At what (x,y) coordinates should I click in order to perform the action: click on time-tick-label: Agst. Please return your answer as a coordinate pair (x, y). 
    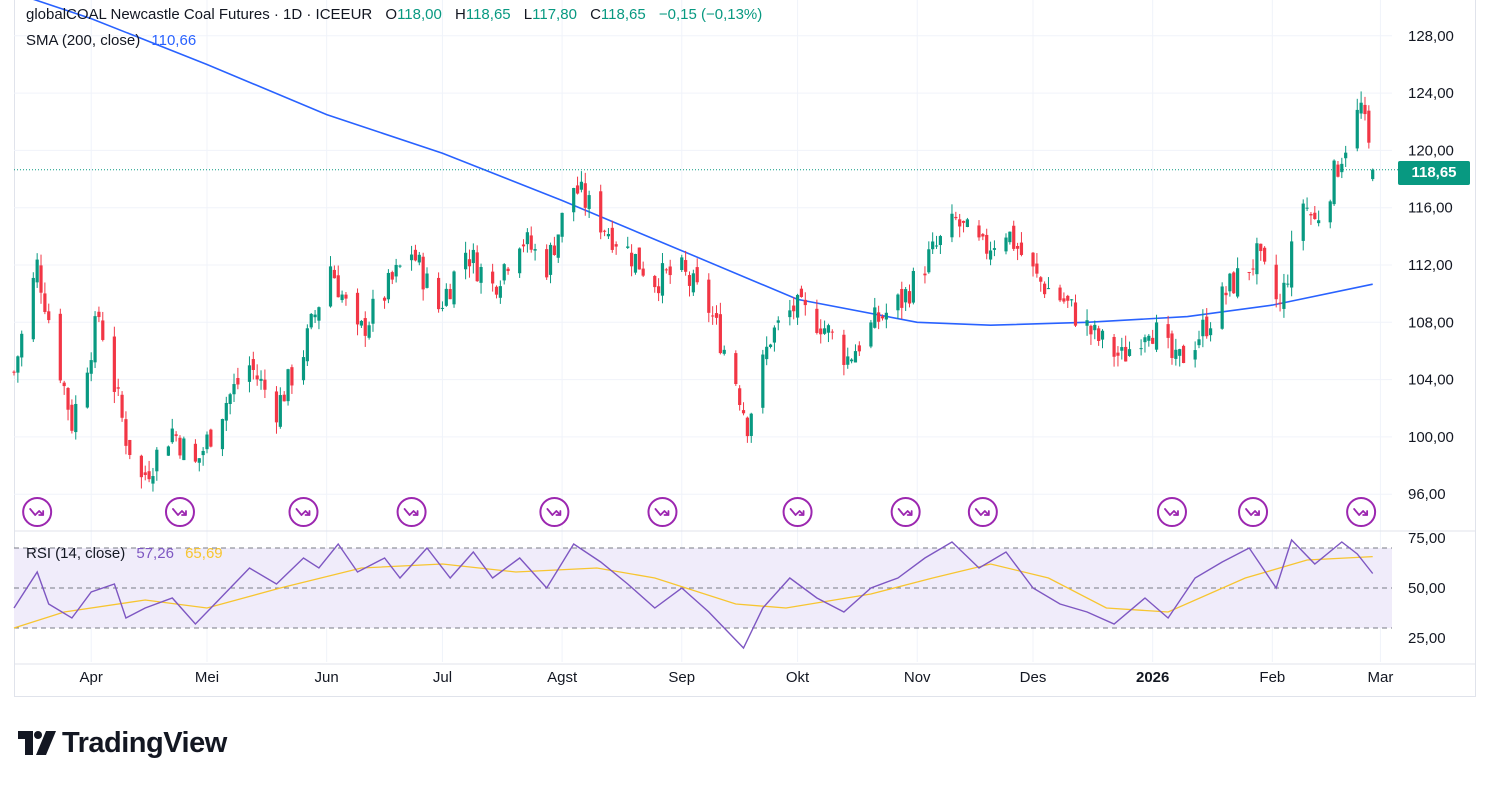
    Looking at the image, I should click on (562, 677).